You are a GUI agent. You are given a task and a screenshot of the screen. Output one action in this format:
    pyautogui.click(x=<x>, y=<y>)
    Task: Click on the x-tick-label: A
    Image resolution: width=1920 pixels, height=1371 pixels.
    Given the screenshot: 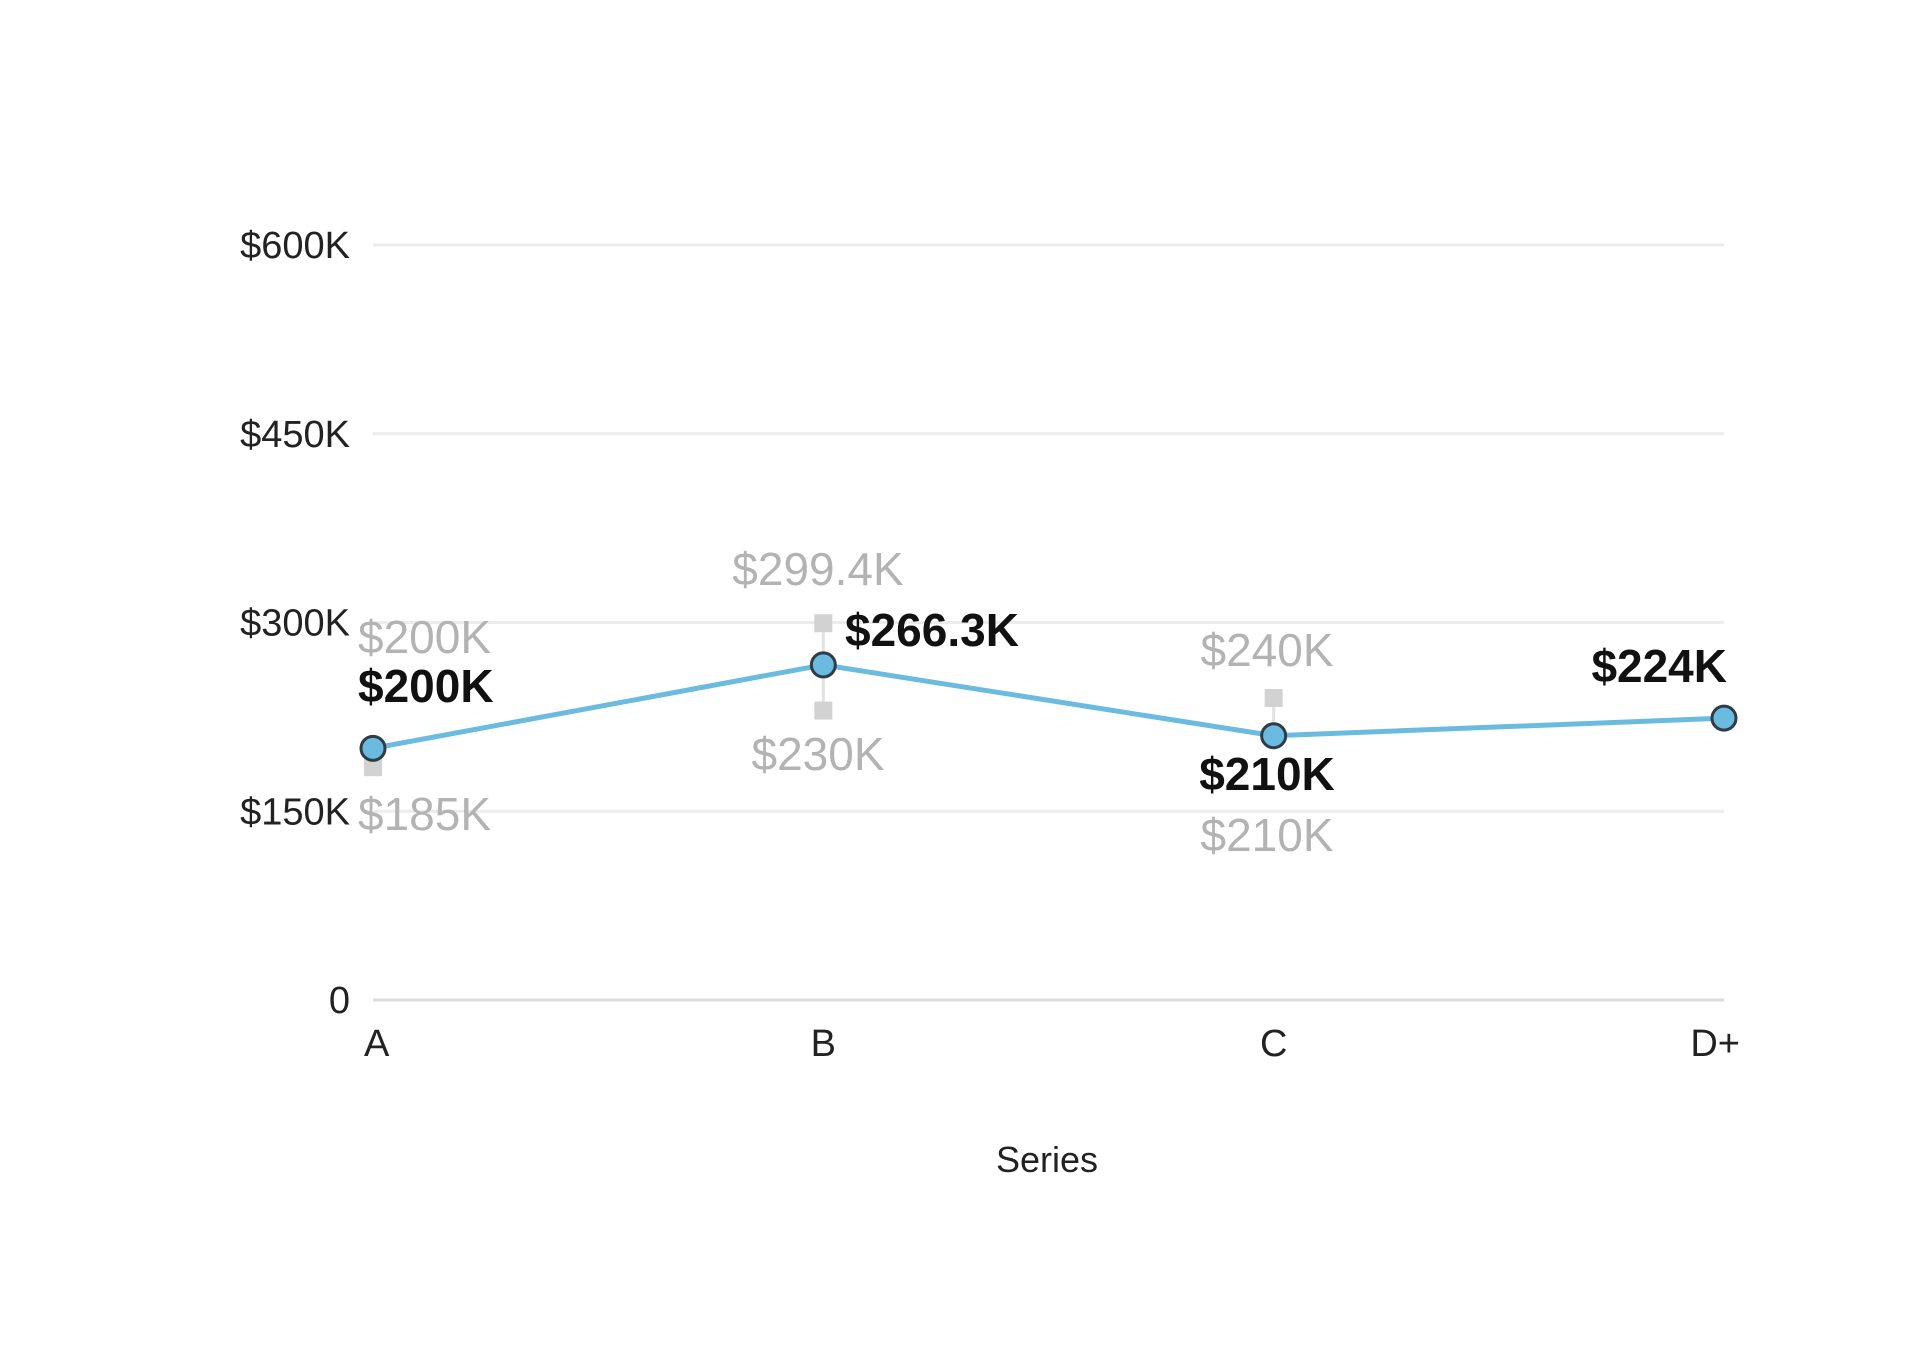 What is the action you would take?
    pyautogui.click(x=377, y=1044)
    